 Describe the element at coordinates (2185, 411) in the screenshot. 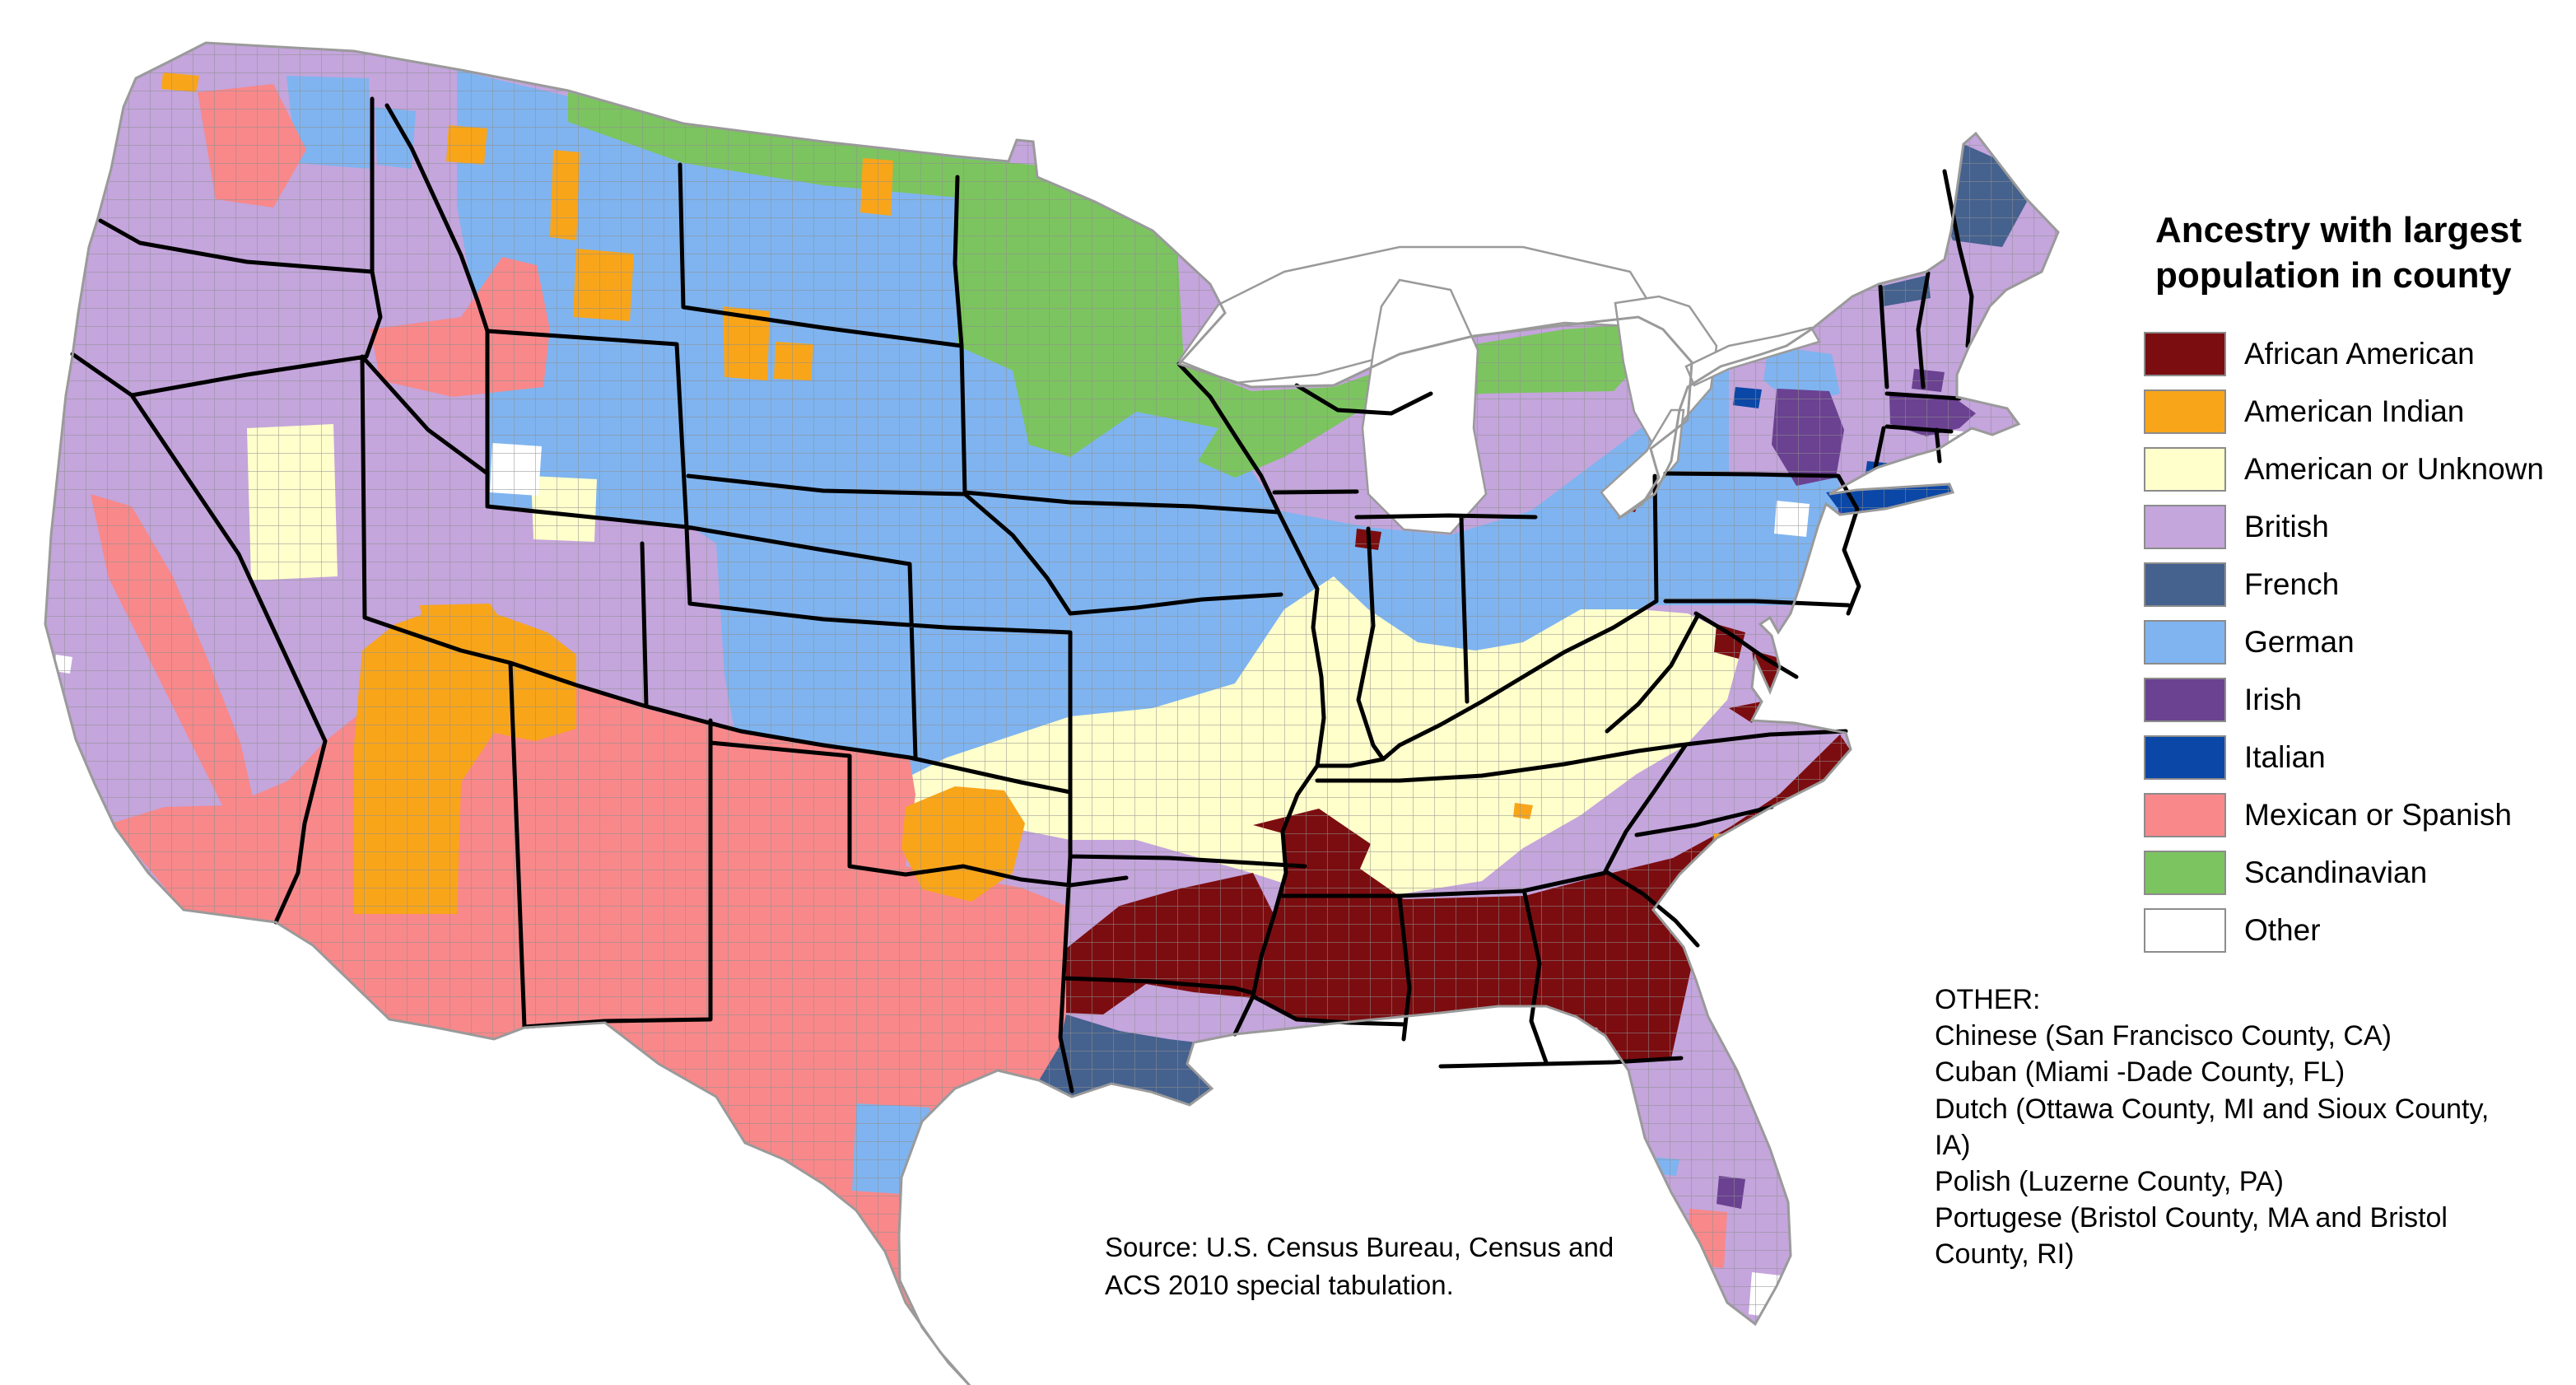

I see `legend-swatch-american-indian` at that location.